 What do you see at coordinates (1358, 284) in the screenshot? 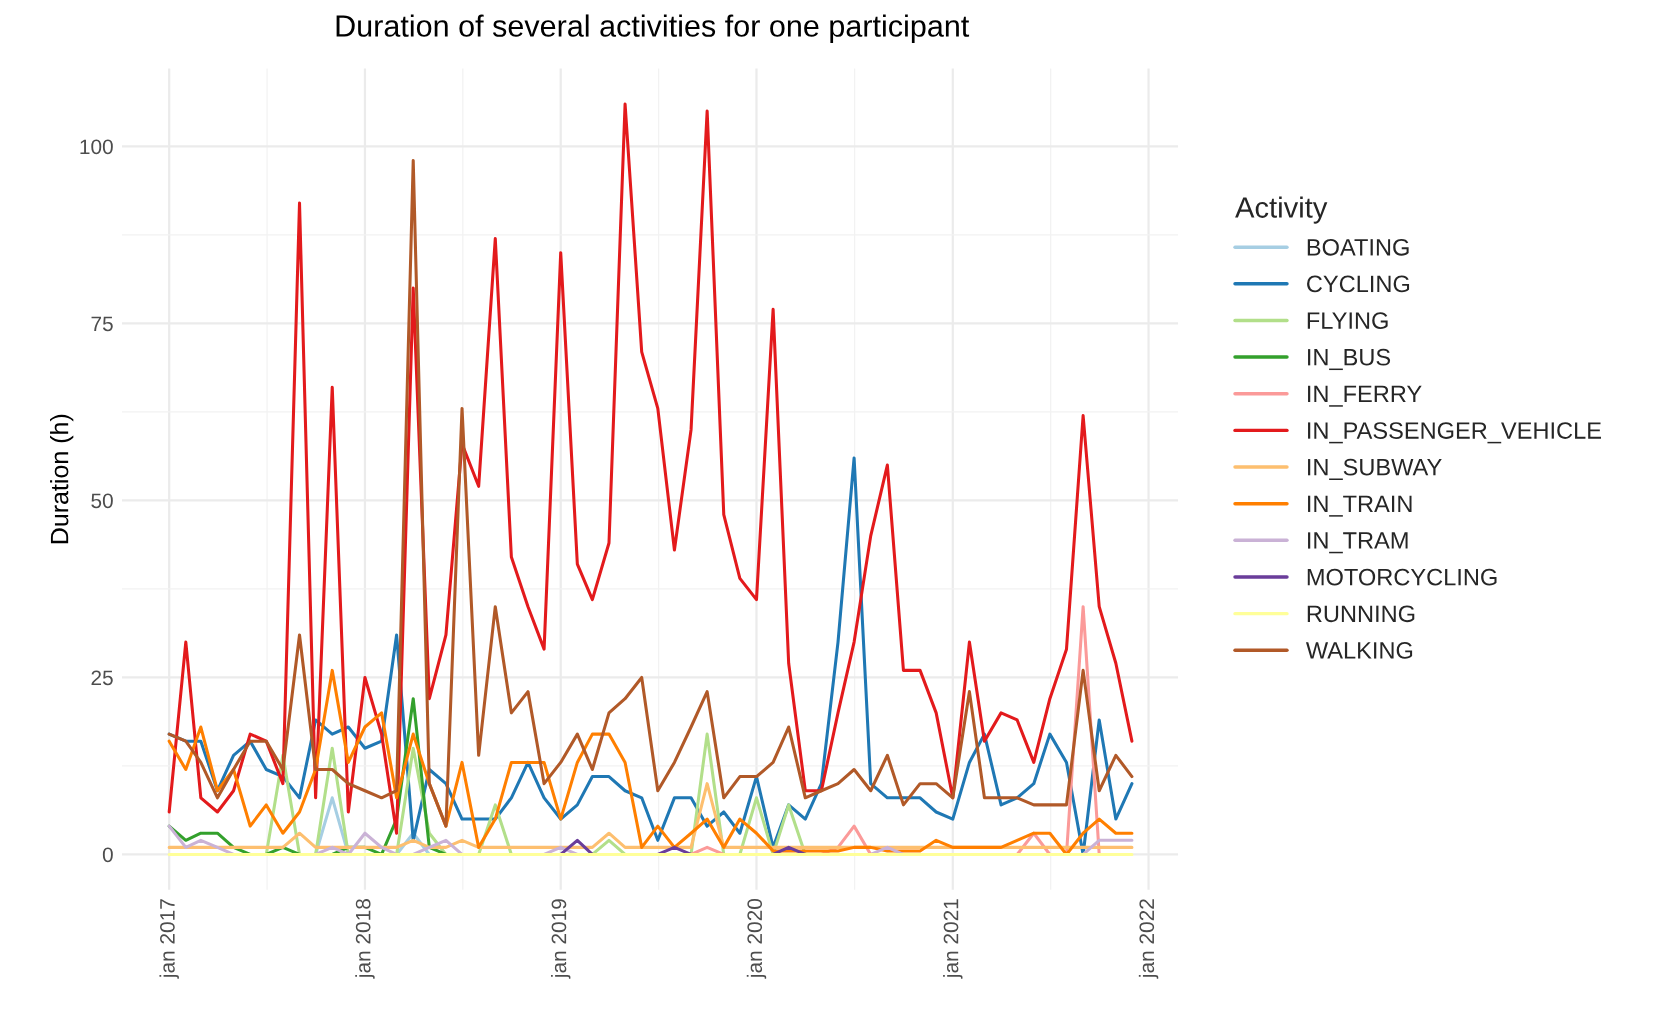
I see `legend-label: CYCLING` at bounding box center [1358, 284].